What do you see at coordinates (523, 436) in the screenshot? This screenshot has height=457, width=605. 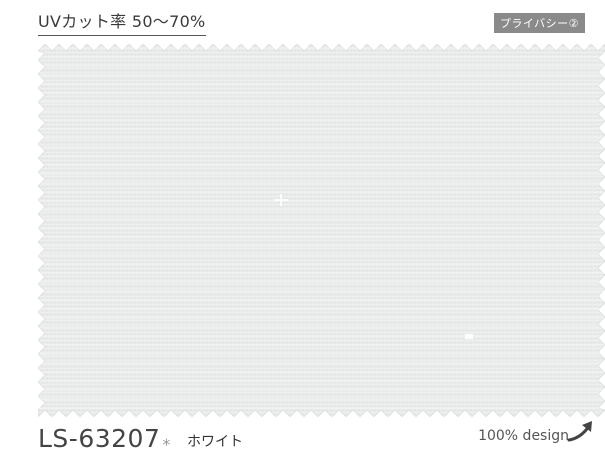 I see `design-label: 100% design` at bounding box center [523, 436].